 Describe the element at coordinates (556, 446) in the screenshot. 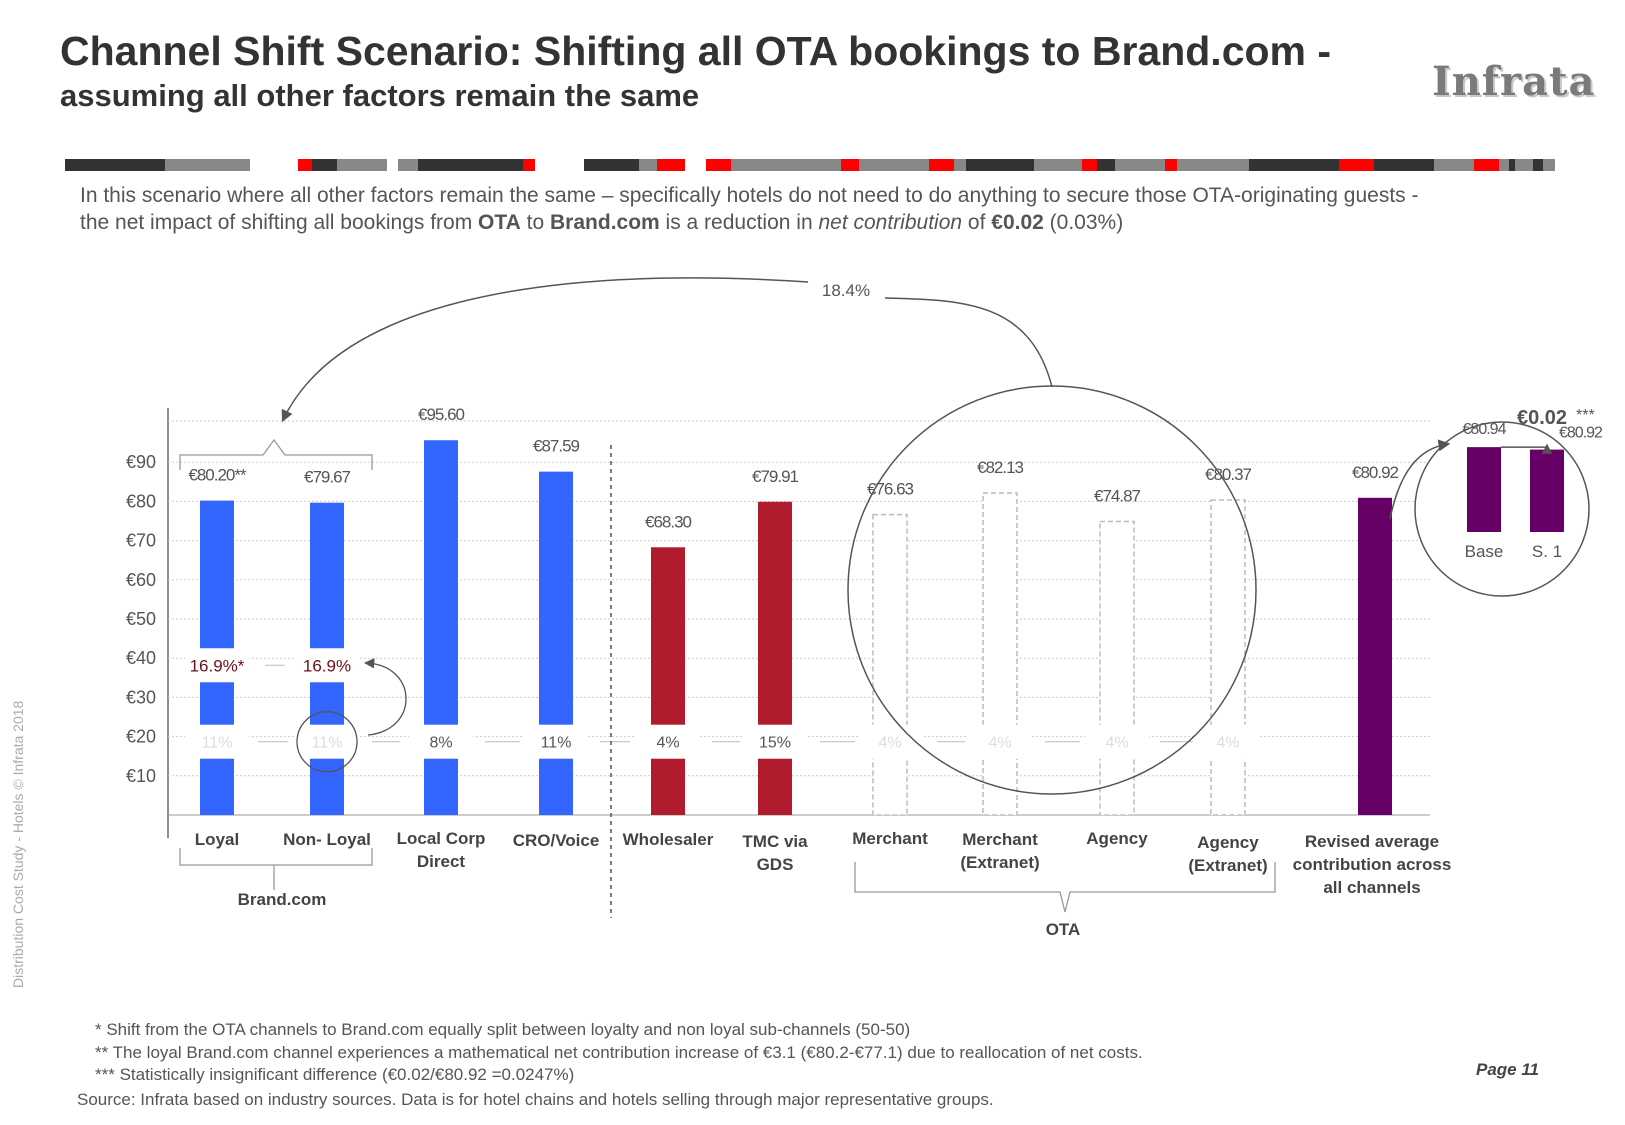

I see `bar-value-label: €87.59` at that location.